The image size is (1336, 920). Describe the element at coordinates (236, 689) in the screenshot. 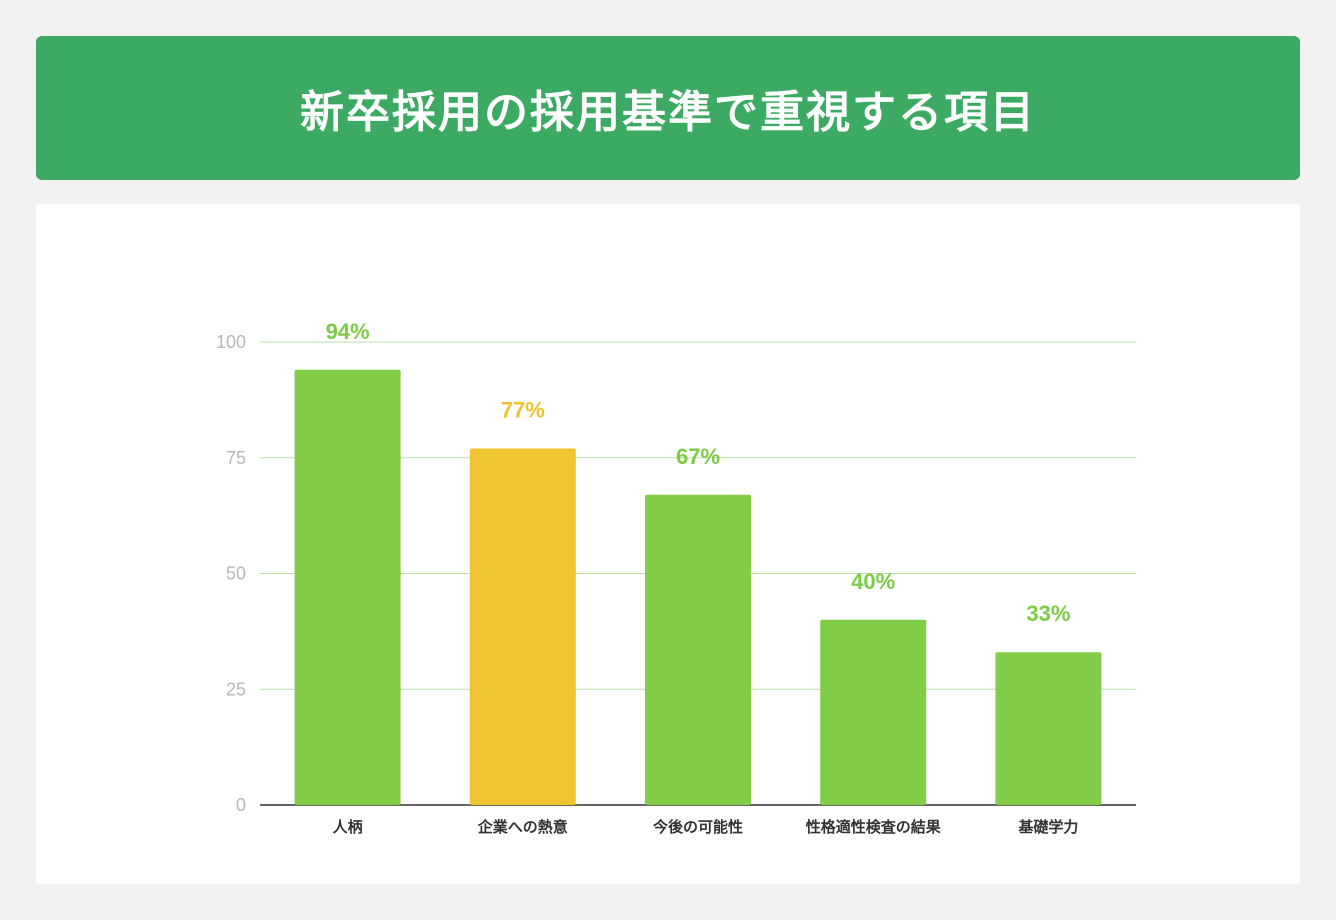

I see `y-tick-label-25: 25` at that location.